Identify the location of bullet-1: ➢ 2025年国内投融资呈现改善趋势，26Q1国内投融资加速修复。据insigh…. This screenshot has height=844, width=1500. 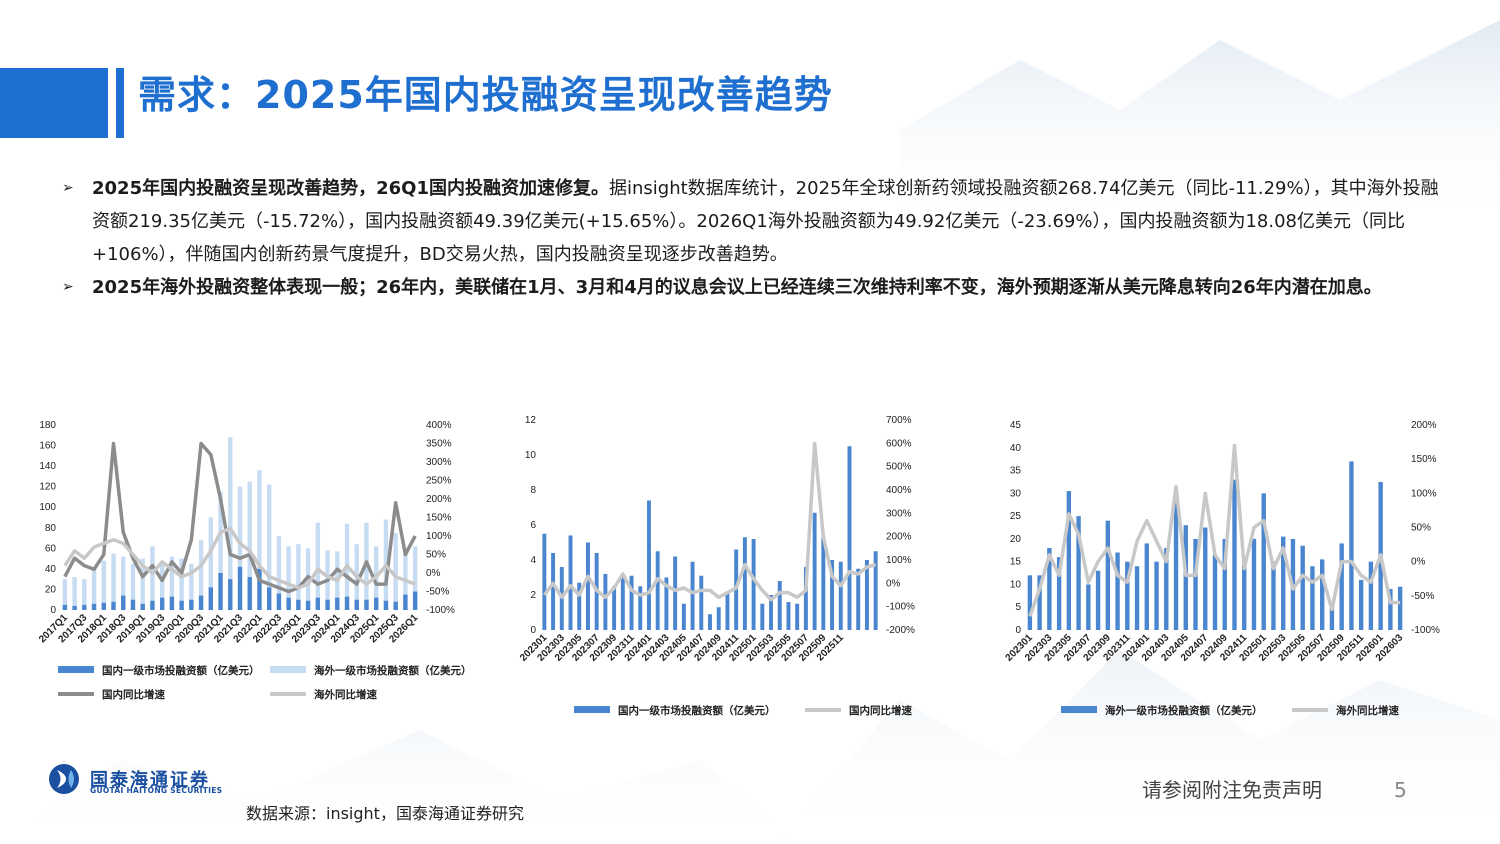
(757, 221).